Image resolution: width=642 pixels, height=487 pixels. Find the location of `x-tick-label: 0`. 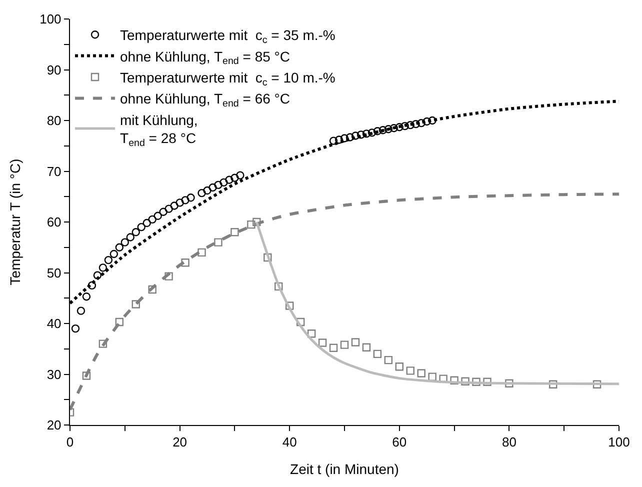

x-tick-label: 0 is located at coordinates (70, 442).